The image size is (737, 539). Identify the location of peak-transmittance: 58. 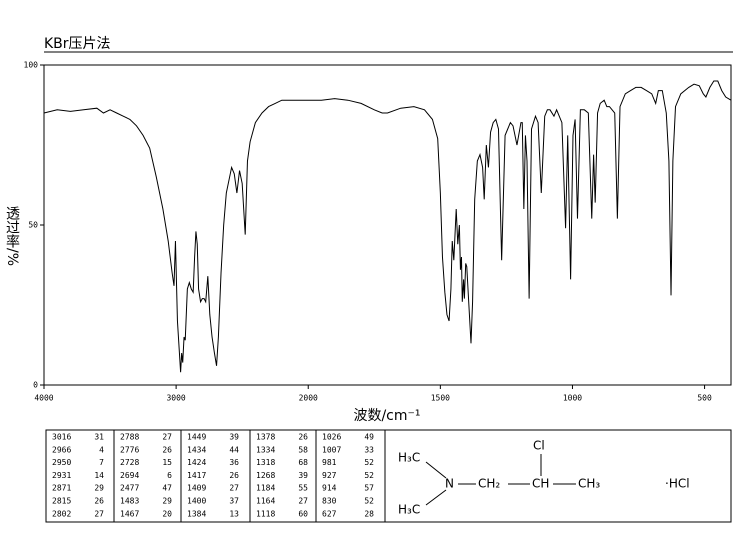
(303, 449).